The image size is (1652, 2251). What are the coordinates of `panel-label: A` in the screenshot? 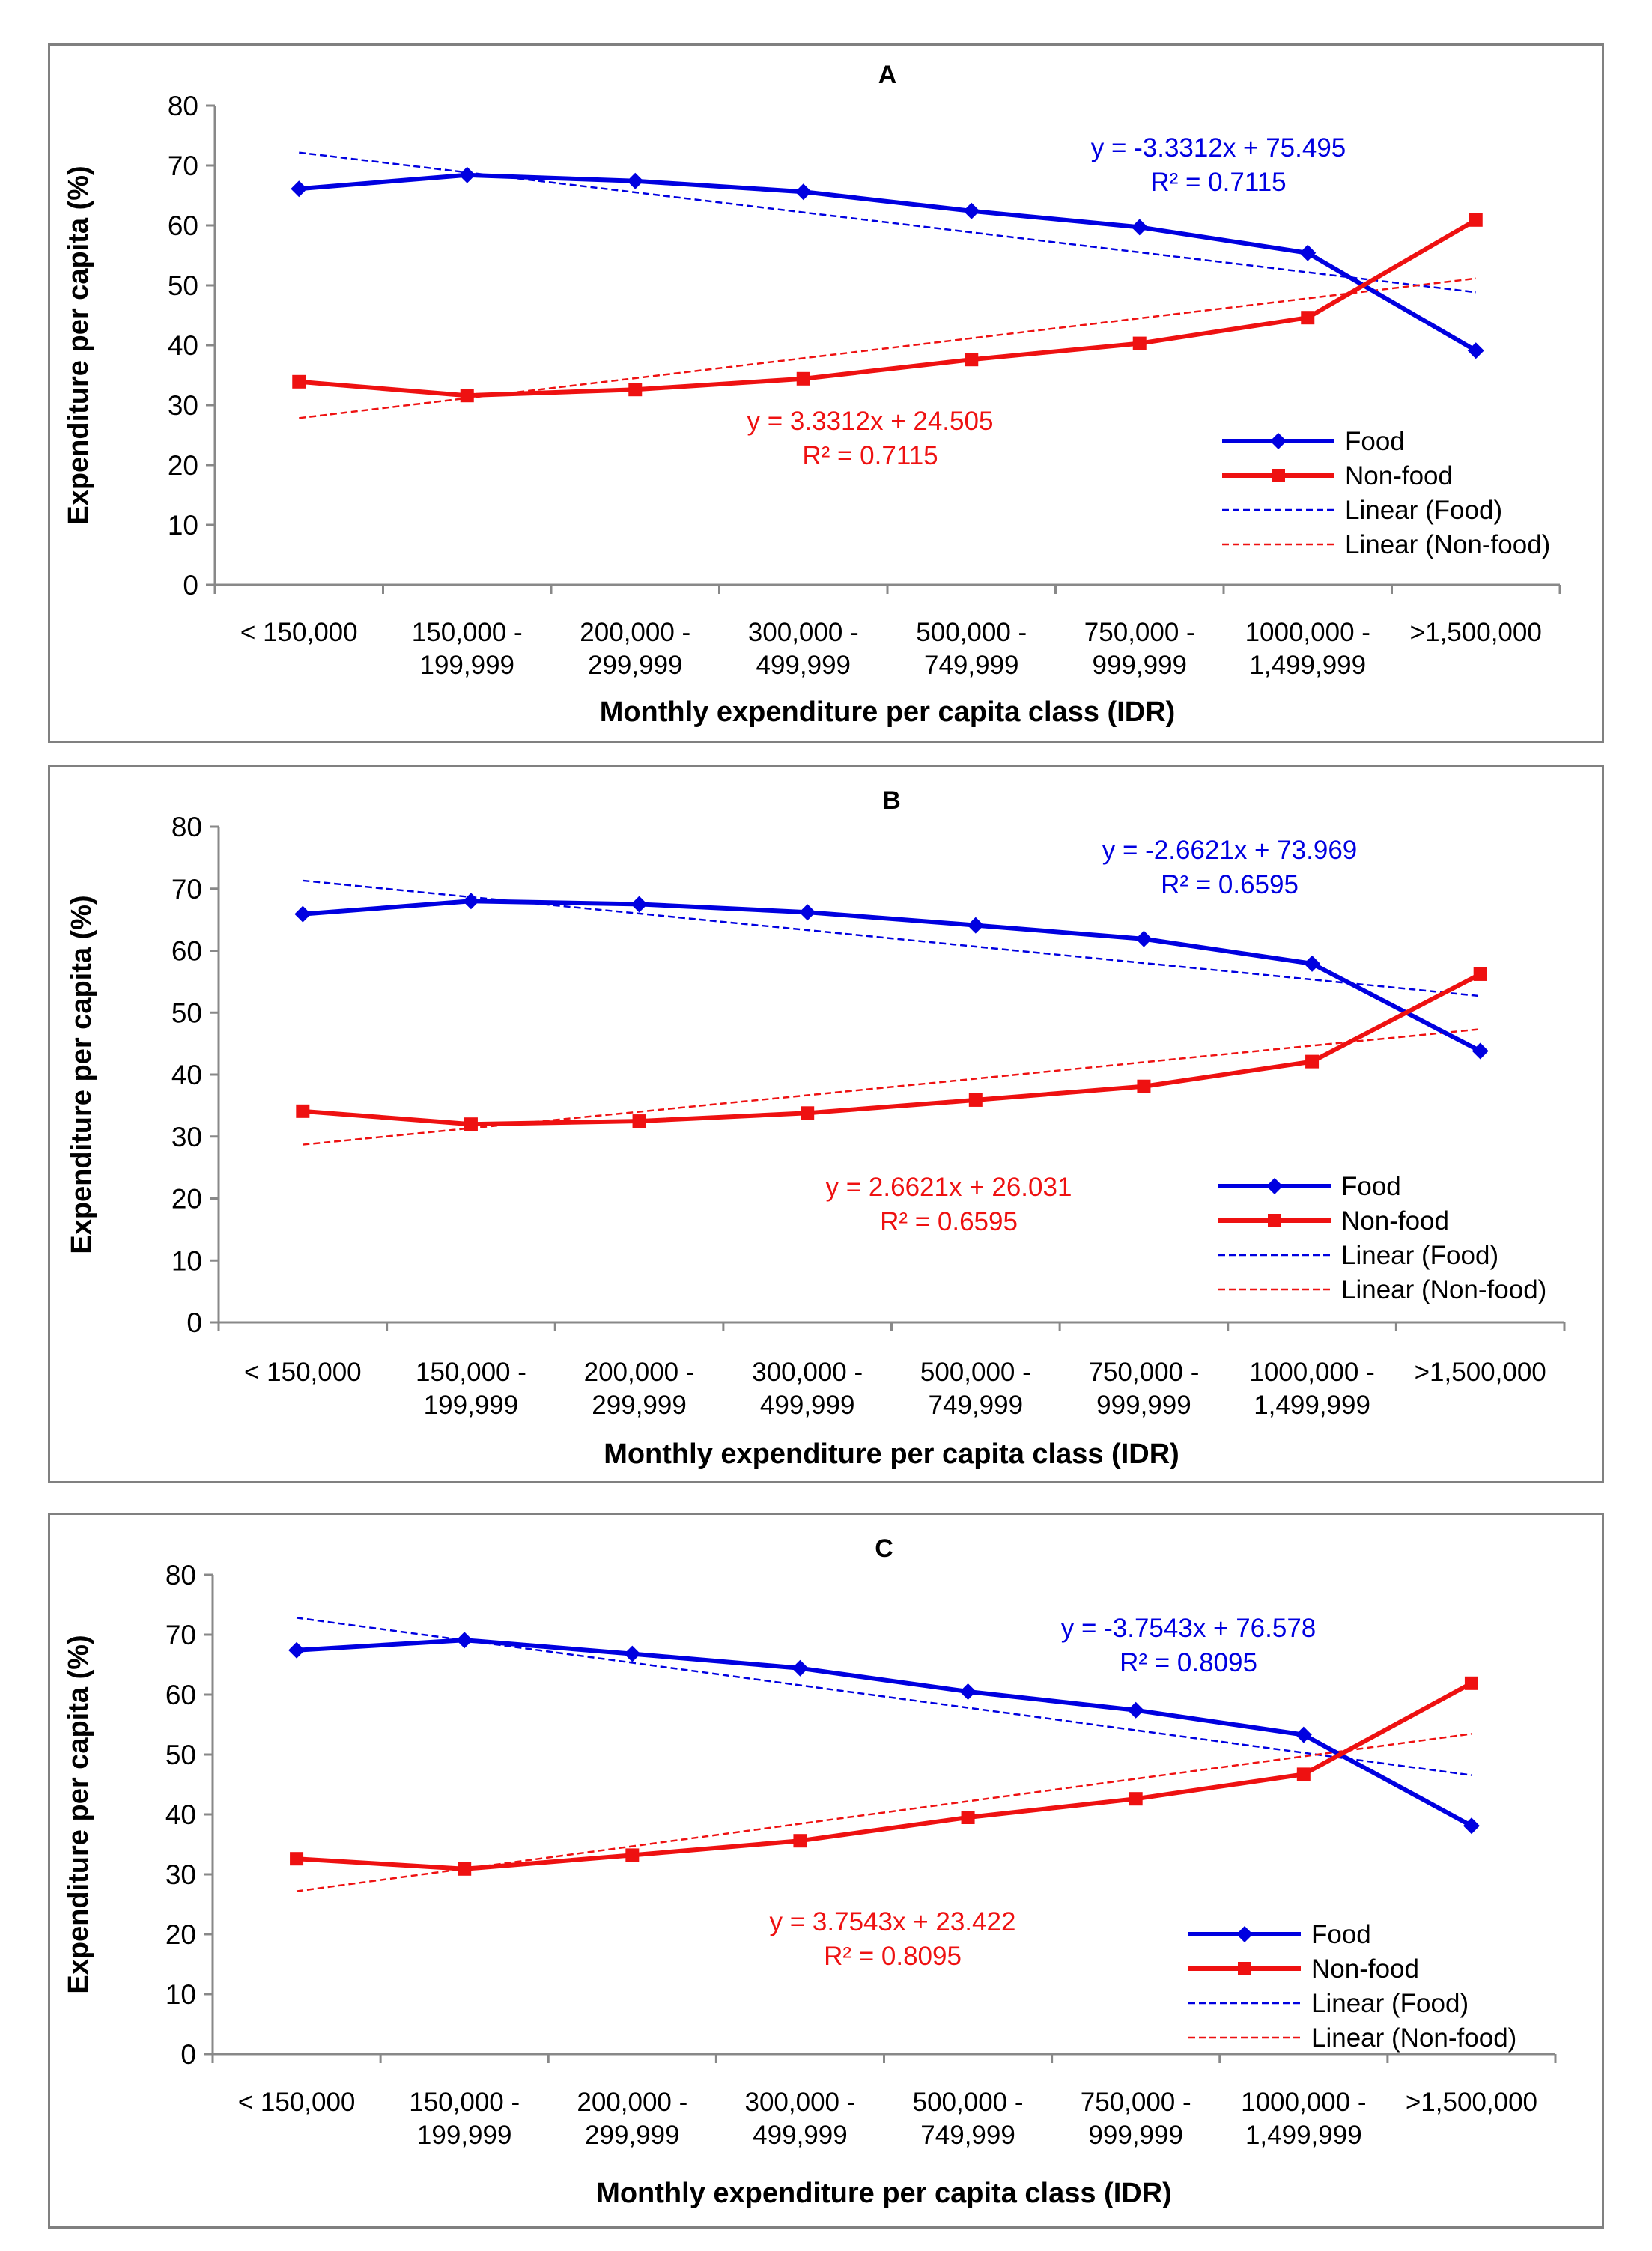 It's located at (887, 75).